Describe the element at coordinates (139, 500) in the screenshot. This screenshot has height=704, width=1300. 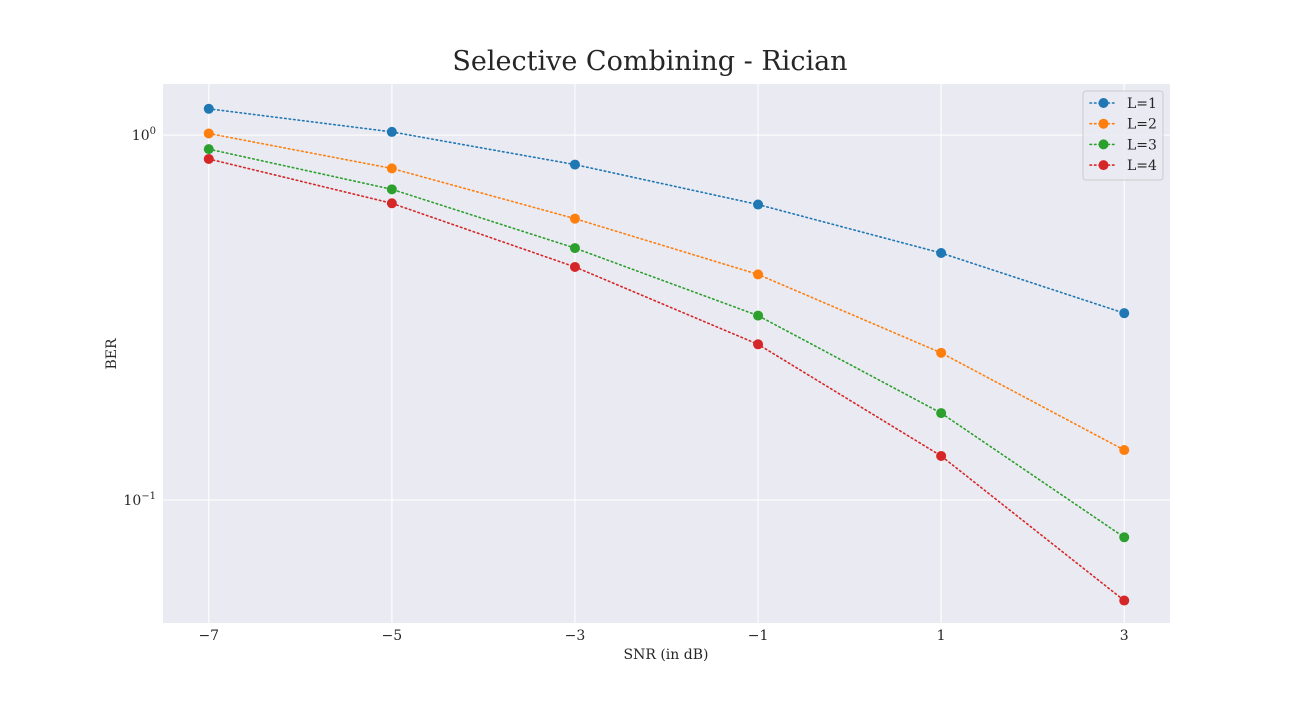
I see `y-tick-label: 10⁻¹` at that location.